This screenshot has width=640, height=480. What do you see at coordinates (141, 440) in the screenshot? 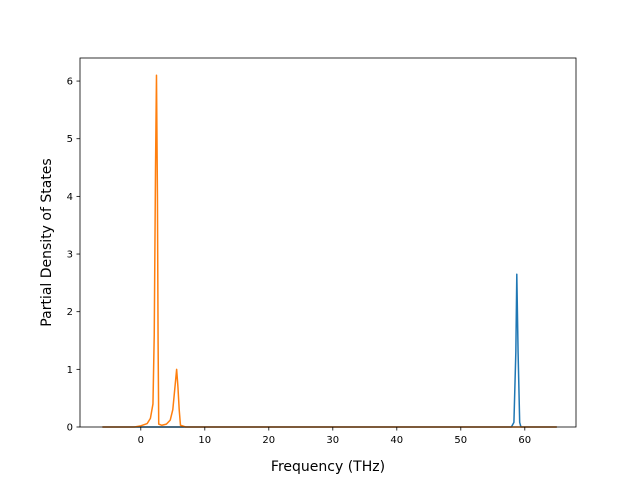
I see `x-tick-label: 0` at bounding box center [141, 440].